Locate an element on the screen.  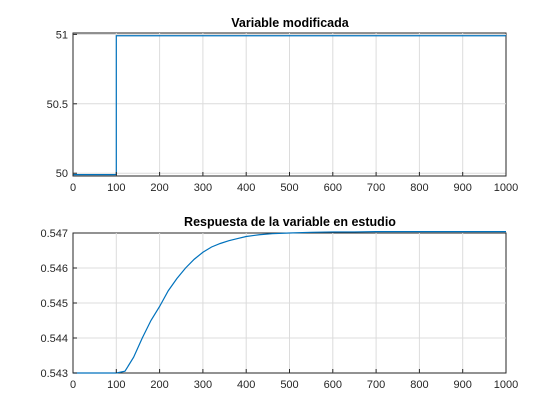
top-plot-xtick-label: 600 is located at coordinates (333, 188).